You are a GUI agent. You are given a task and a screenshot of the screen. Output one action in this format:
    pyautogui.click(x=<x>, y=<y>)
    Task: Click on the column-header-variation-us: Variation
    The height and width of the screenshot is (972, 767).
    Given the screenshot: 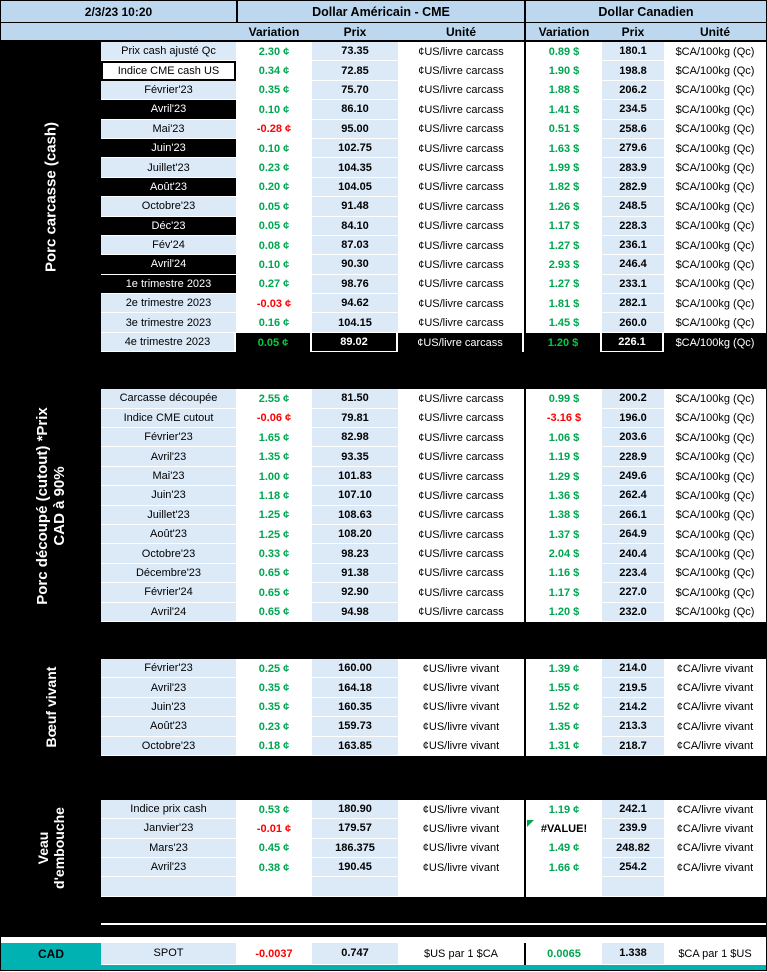 What is the action you would take?
    pyautogui.click(x=274, y=31)
    